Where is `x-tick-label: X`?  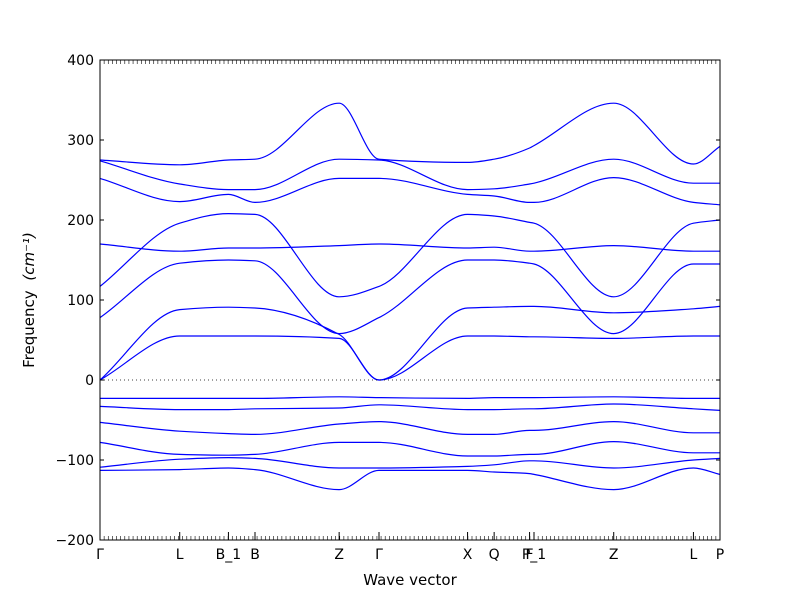 x-tick-label: X is located at coordinates (468, 555).